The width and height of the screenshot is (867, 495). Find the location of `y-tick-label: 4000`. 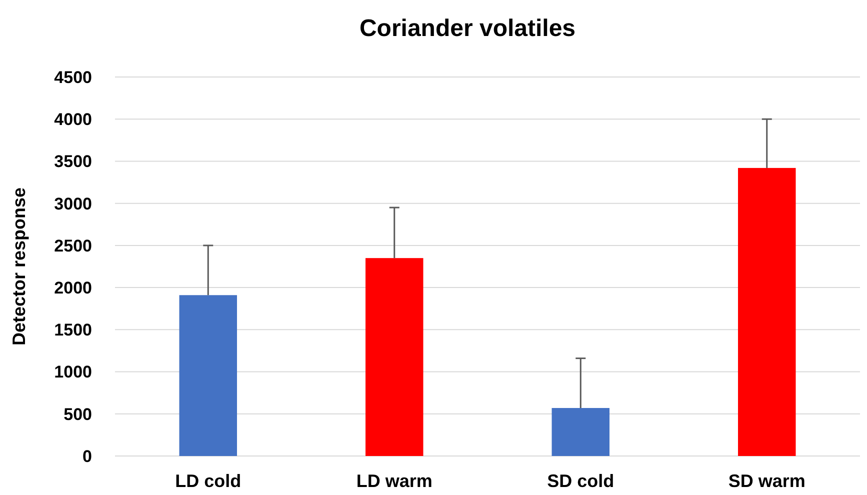

y-tick-label: 4000 is located at coordinates (73, 120).